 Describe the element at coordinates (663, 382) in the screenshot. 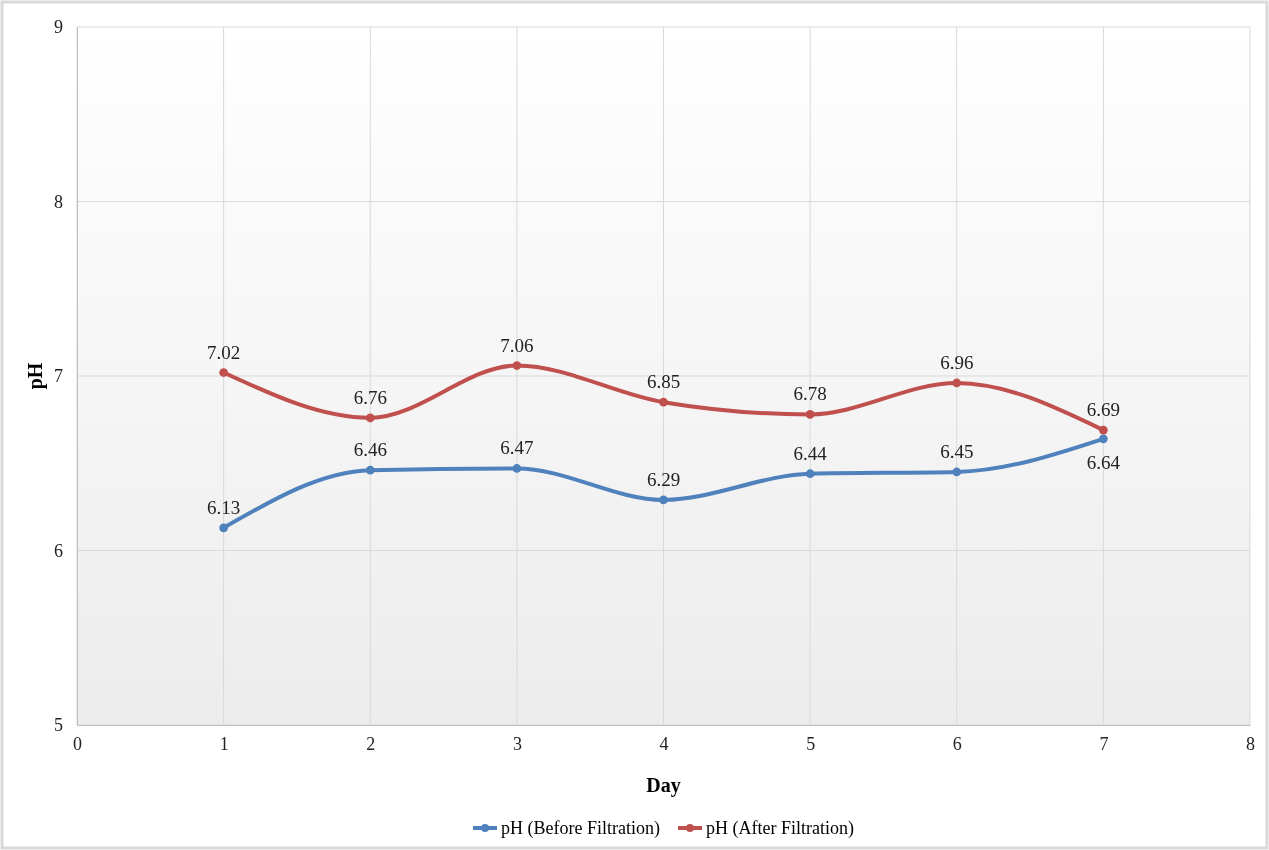

I see `data-label: 6.85` at that location.